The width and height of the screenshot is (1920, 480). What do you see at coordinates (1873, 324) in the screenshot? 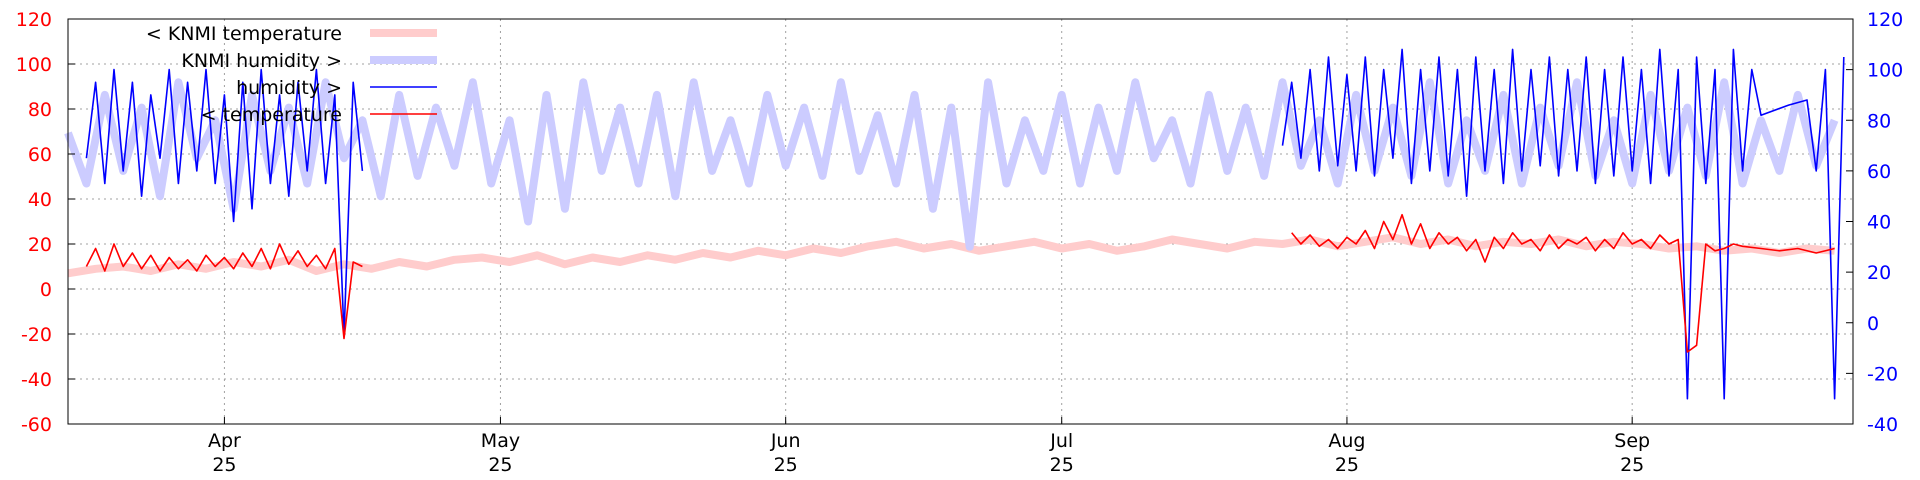
I see `right-tick-label: 0` at bounding box center [1873, 324].